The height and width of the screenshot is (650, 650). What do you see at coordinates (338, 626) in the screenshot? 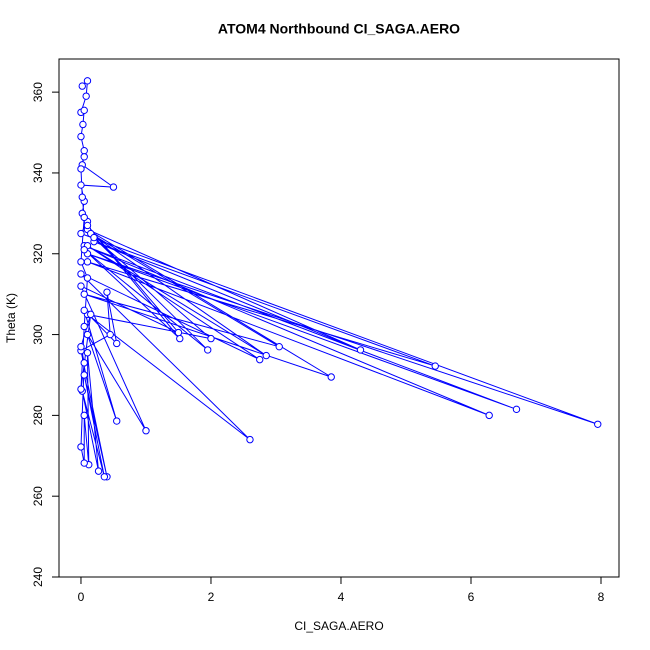
I see `x-axis-label: CI_SAGA.AERO` at bounding box center [338, 626].